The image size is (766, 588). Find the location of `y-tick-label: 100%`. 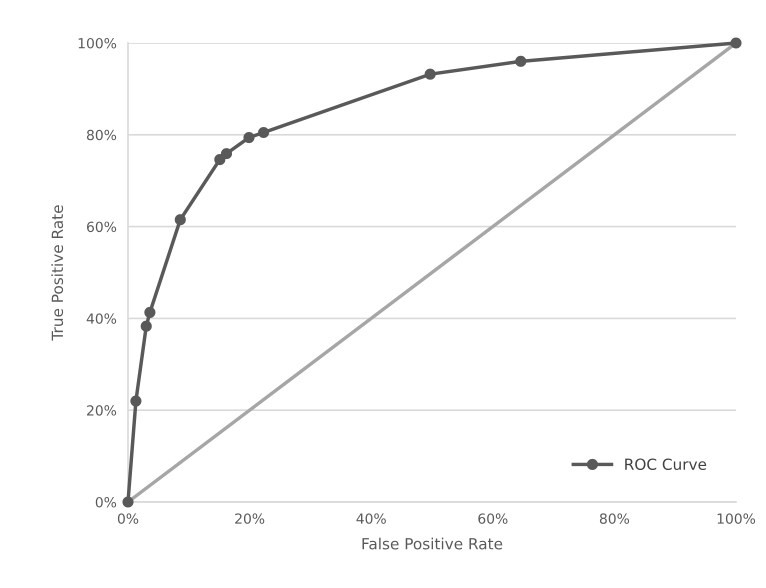

y-tick-label: 100% is located at coordinates (97, 43).